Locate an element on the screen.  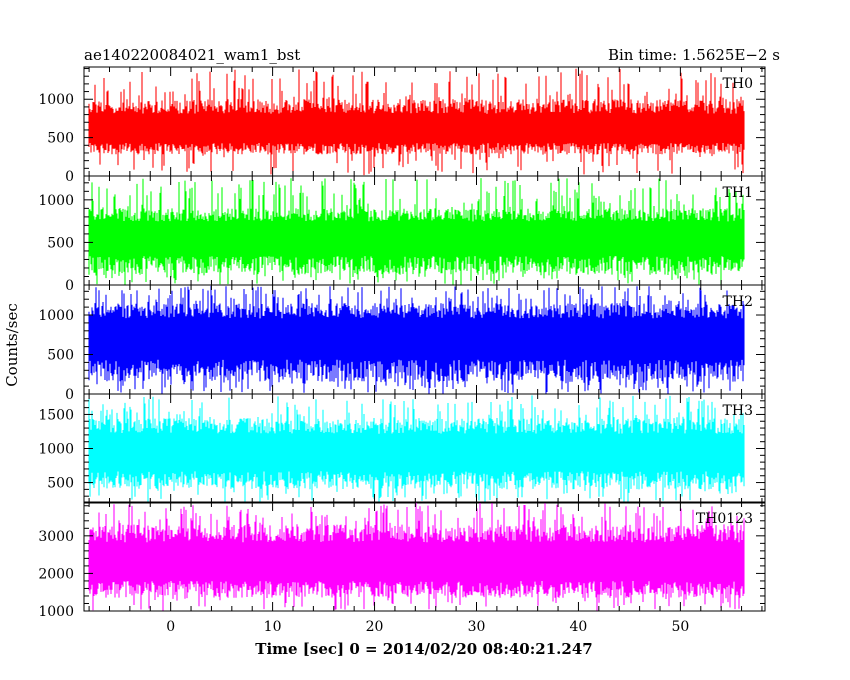
panel-th3: 500 1000 1500 TH3 is located at coordinates (402, 448).